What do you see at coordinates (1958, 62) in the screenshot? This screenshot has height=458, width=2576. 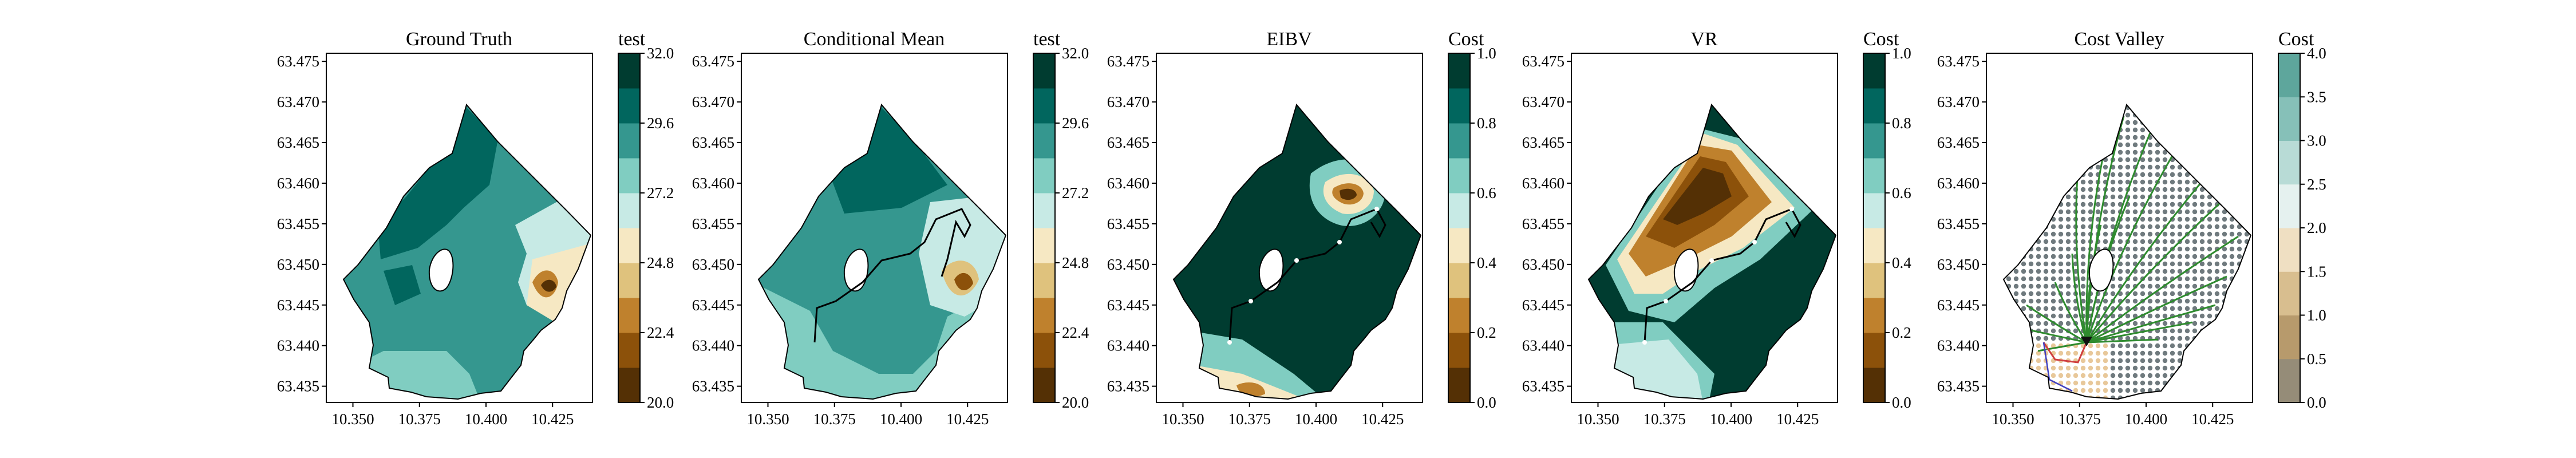 I see `y-tick-label: 63.475` at bounding box center [1958, 62].